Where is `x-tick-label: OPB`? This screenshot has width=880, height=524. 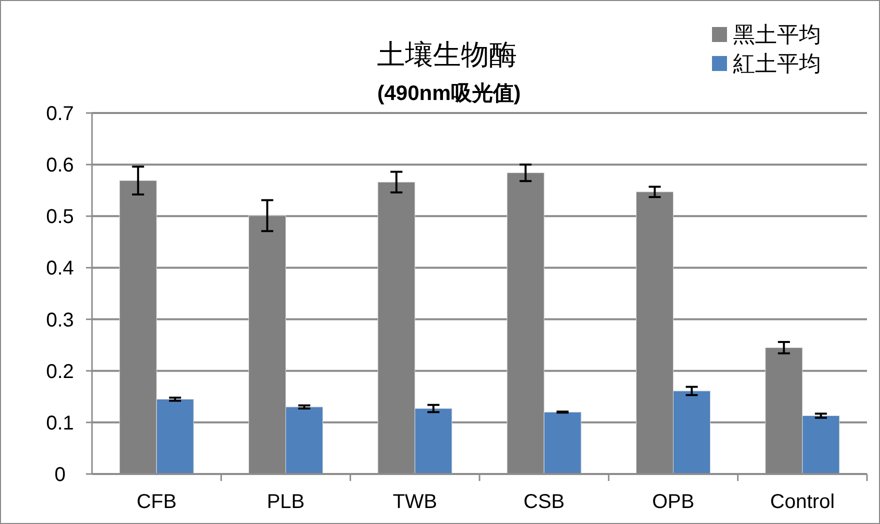
x-tick-label: OPB is located at coordinates (673, 502).